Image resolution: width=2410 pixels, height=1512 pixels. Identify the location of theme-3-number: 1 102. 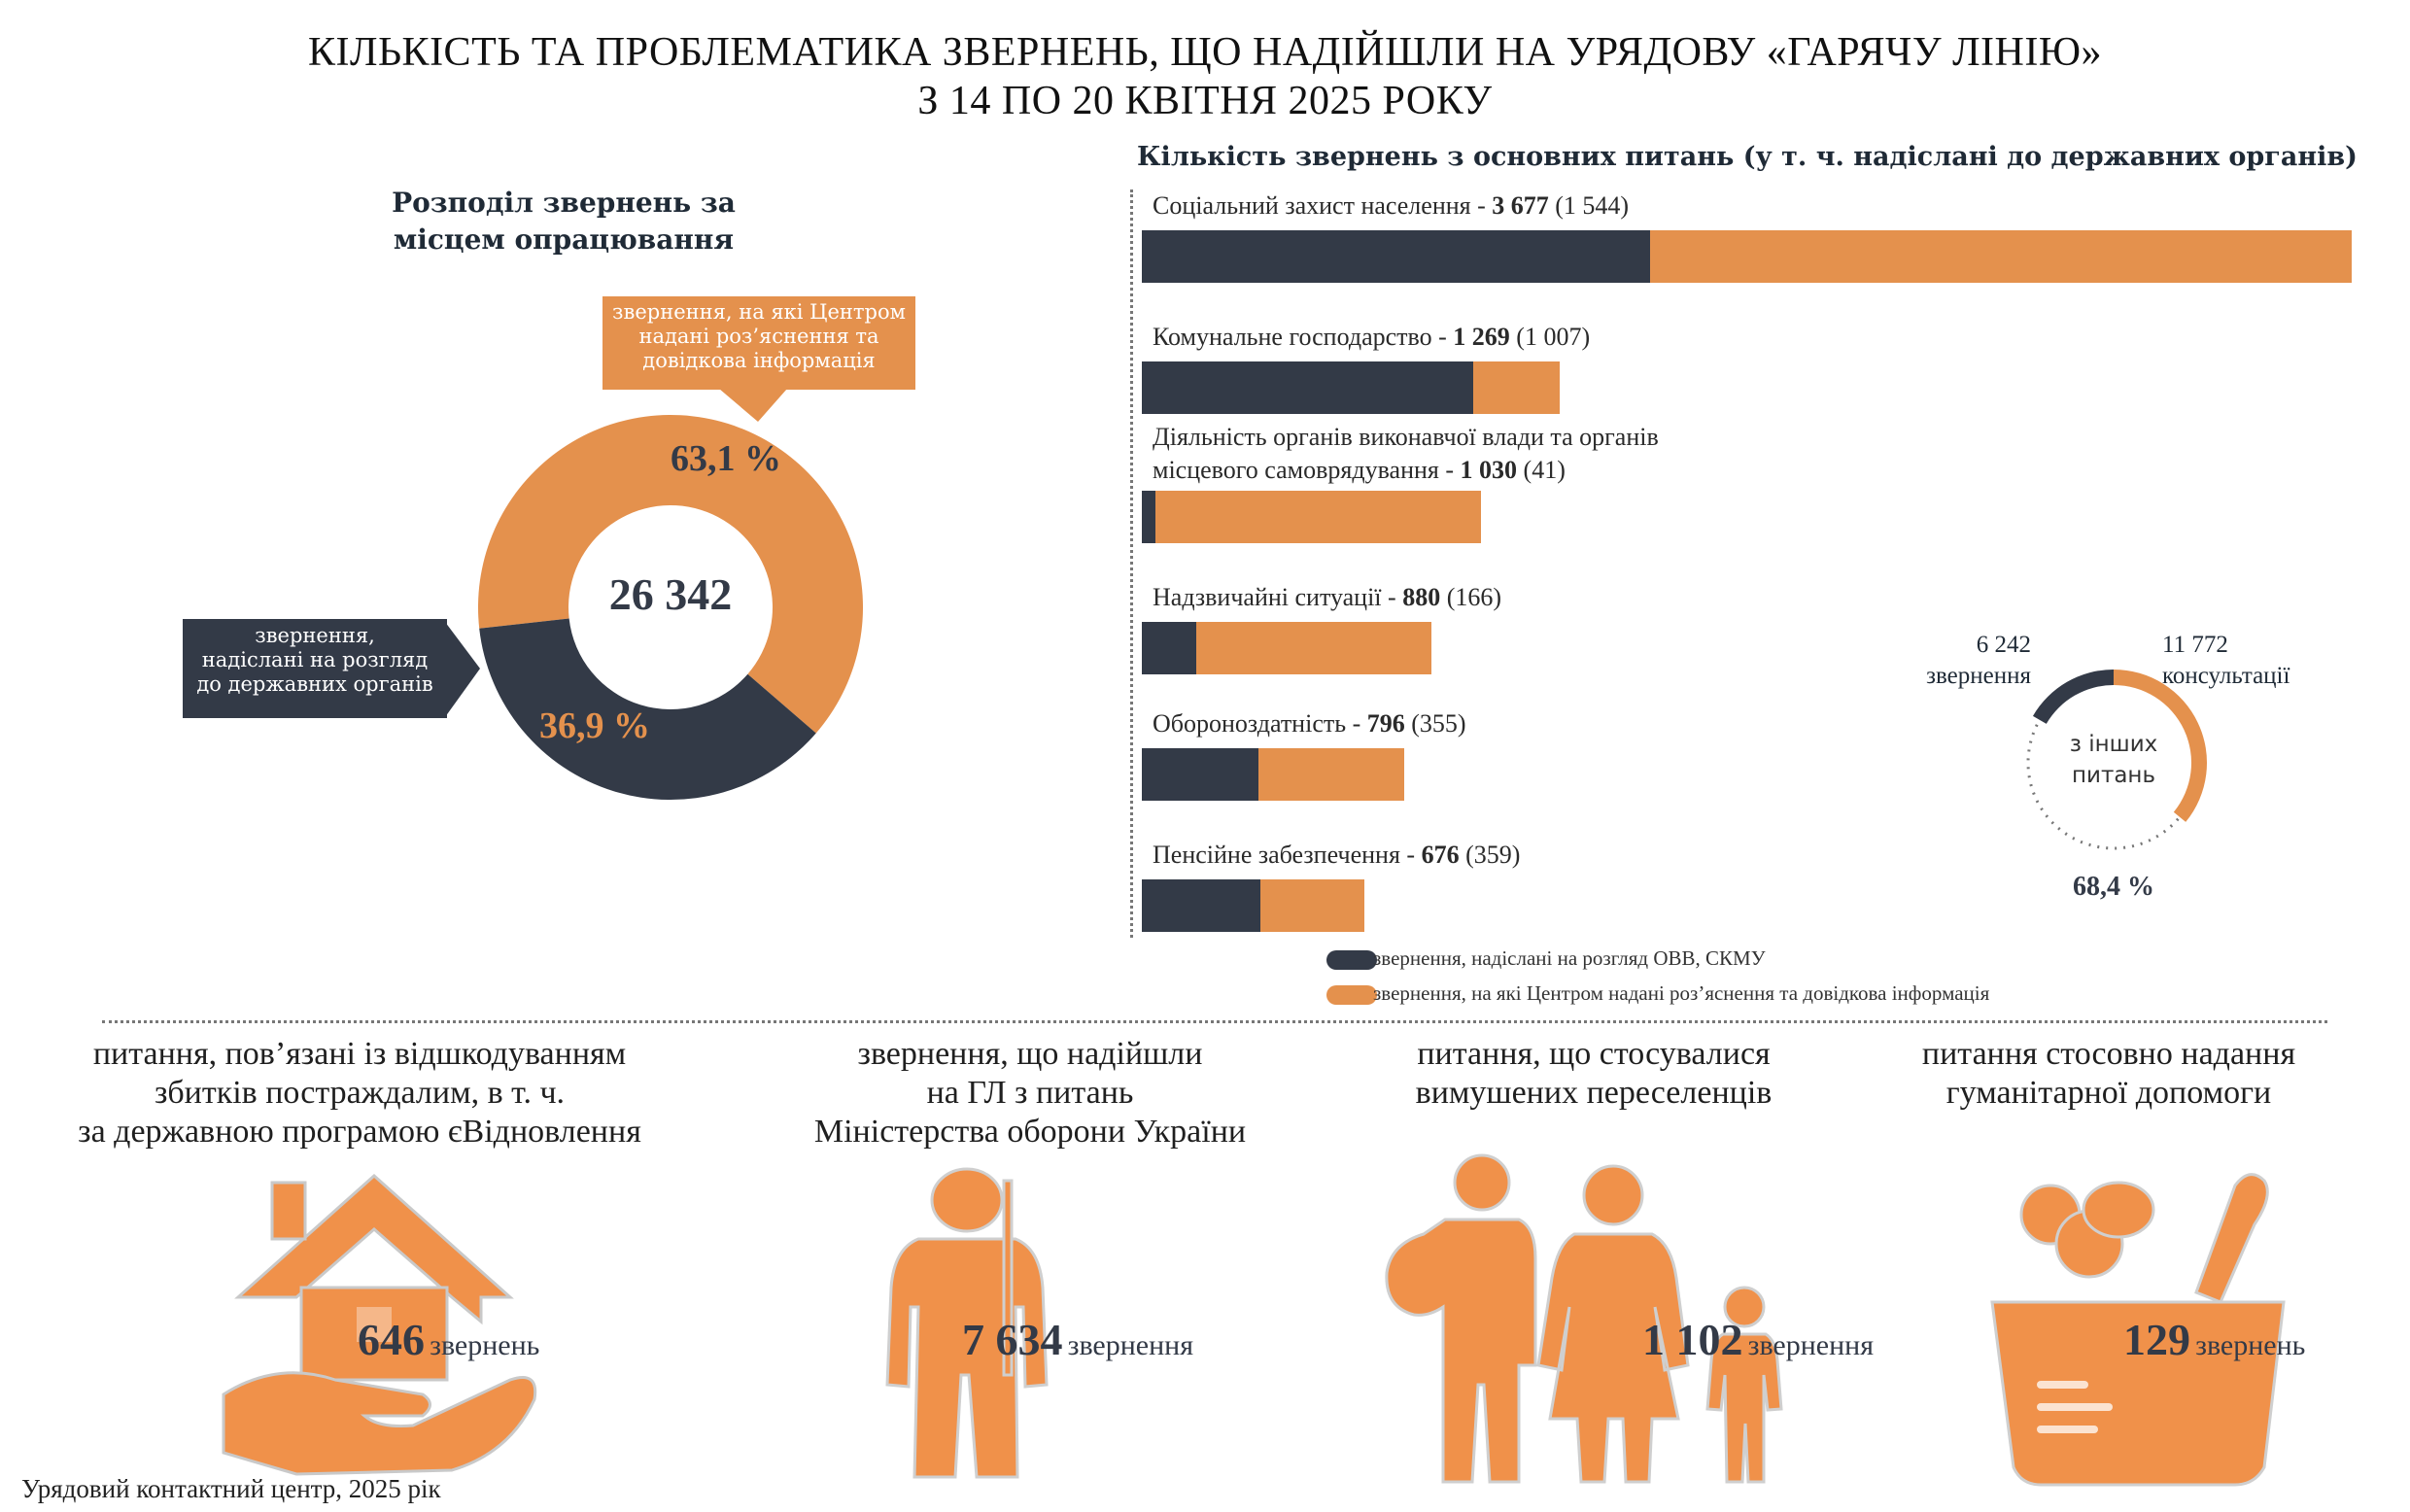
(1692, 1340).